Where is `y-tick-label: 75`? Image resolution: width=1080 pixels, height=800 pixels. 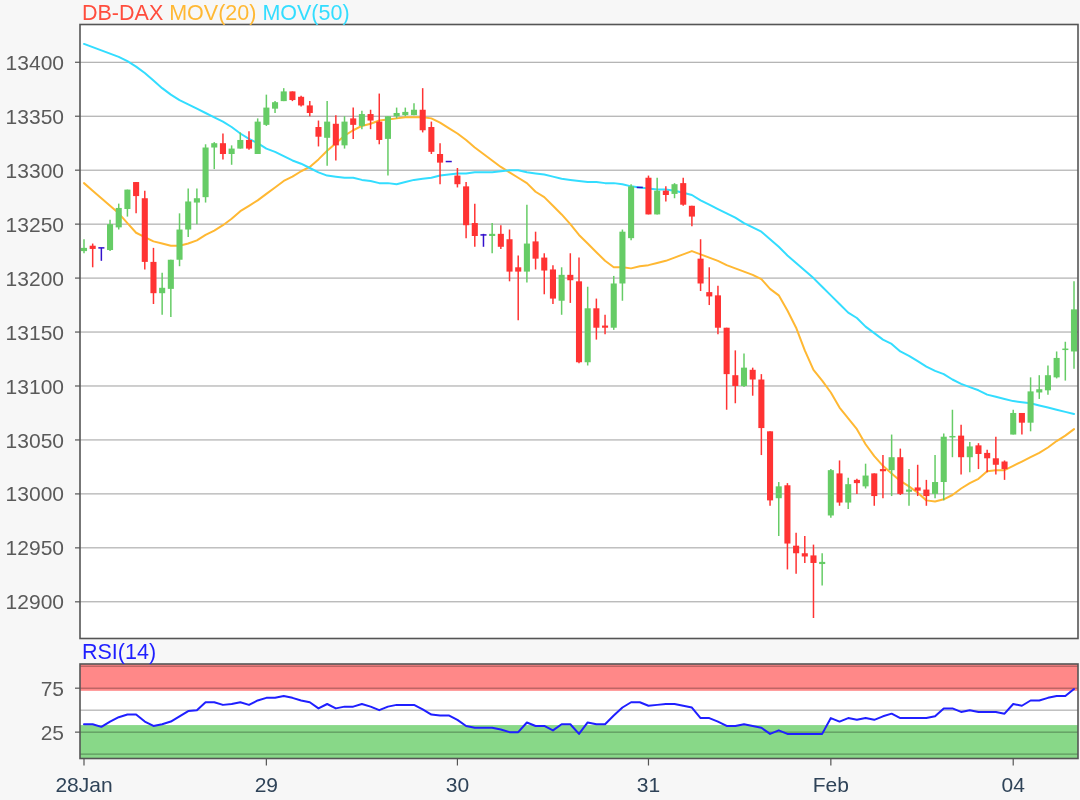
y-tick-label: 75 is located at coordinates (52, 688).